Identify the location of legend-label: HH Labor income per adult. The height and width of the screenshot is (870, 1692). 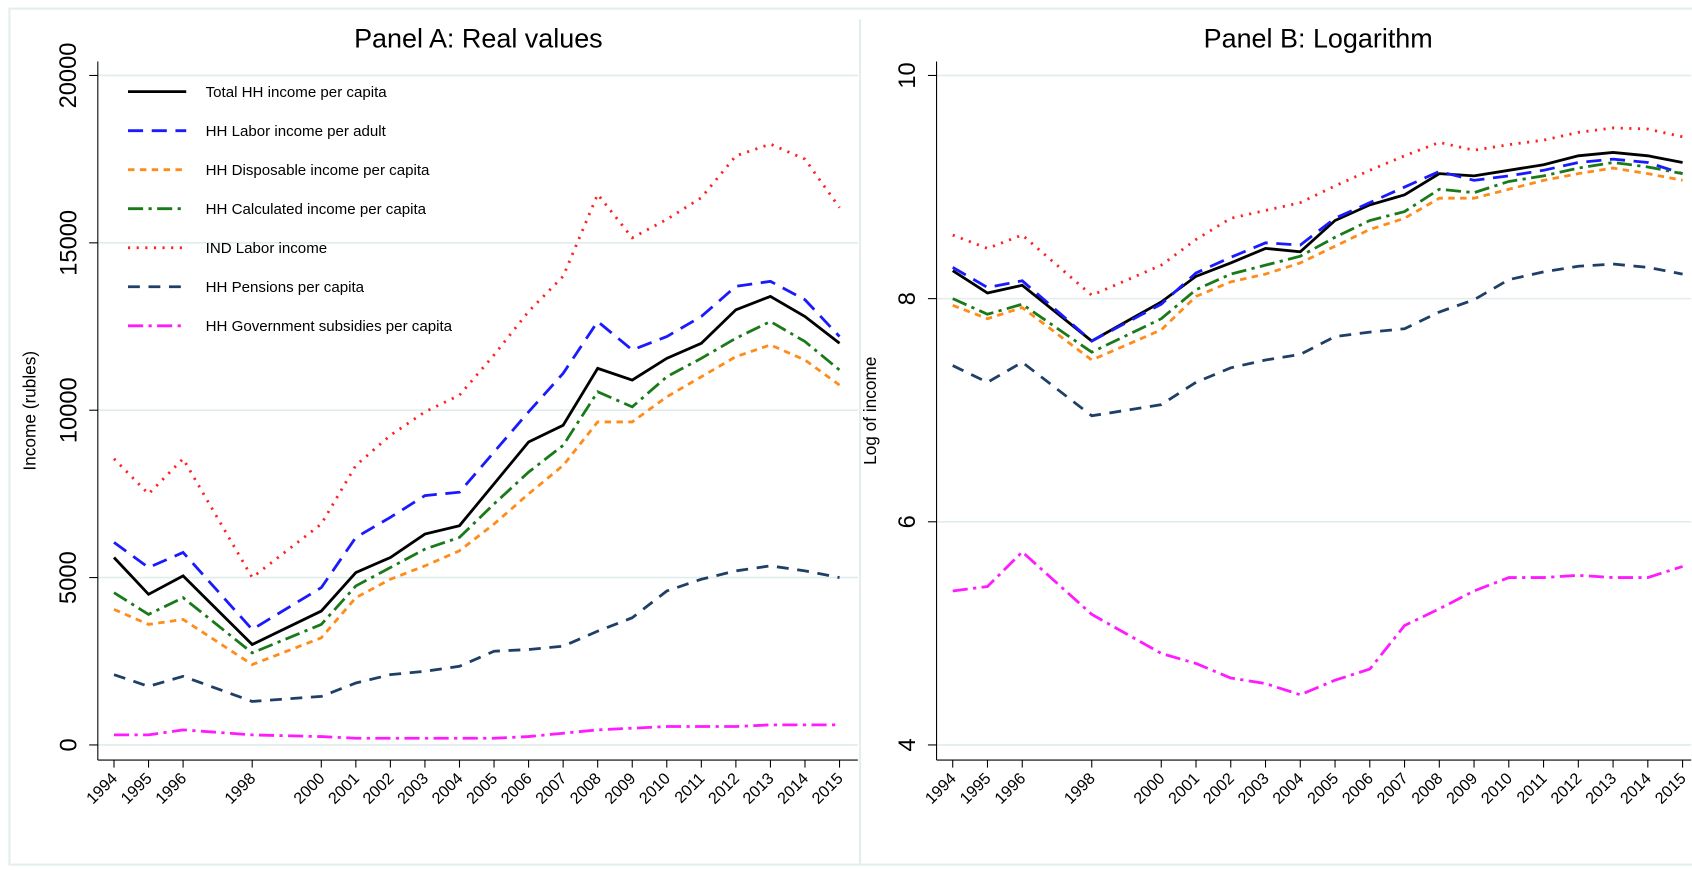
(296, 131).